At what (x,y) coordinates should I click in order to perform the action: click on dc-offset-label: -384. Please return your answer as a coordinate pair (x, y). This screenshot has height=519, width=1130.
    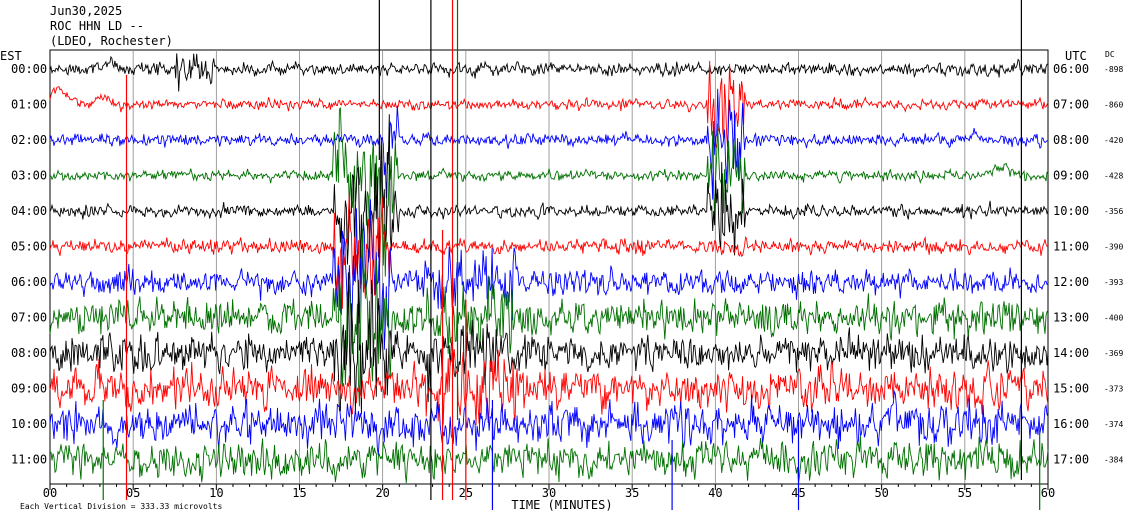
    Looking at the image, I should click on (1113, 460).